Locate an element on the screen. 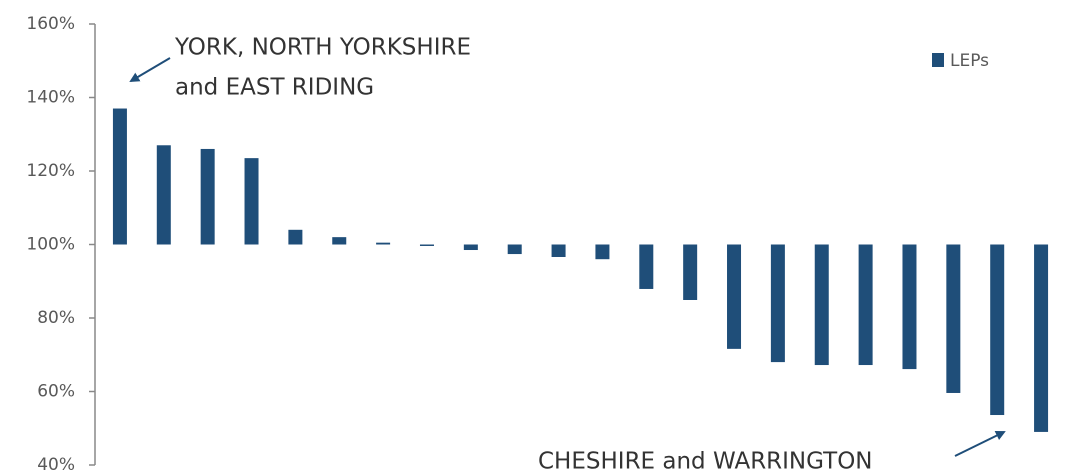 This screenshot has width=1066, height=475. y-tick-label: 80% is located at coordinates (56, 318).